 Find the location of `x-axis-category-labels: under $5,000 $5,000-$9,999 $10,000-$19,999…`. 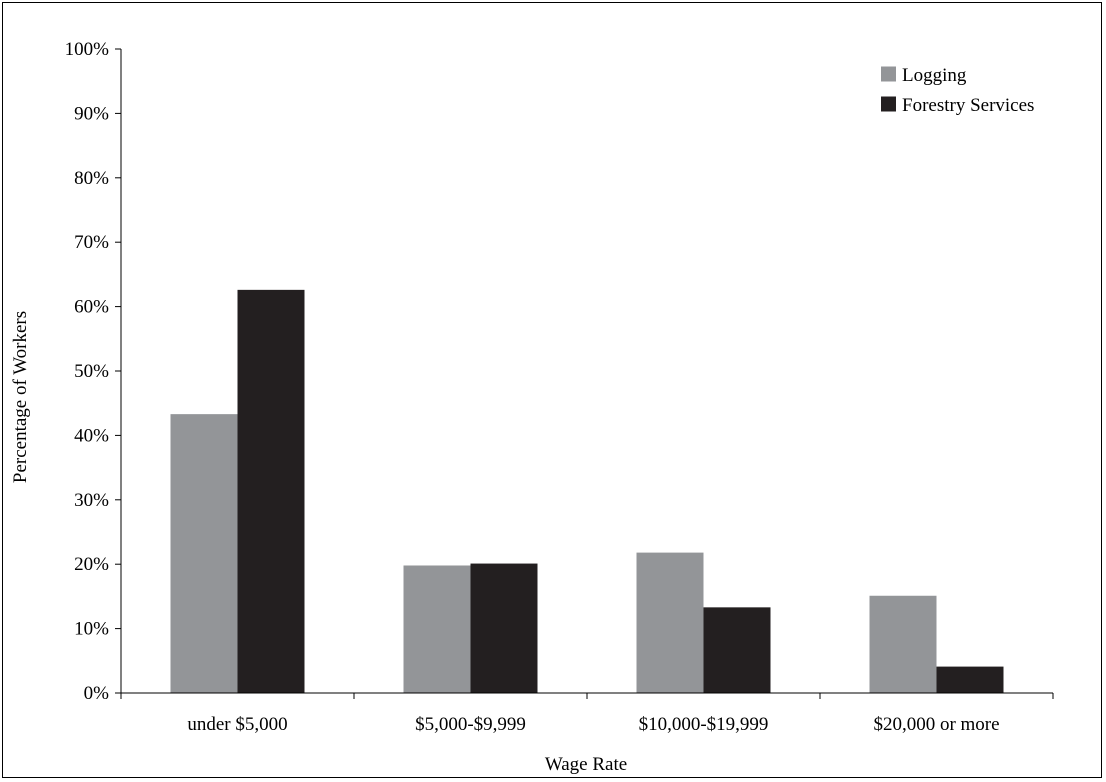

x-axis-category-labels: under $5,000 $5,000-$9,999 $10,000-$19,999… is located at coordinates (593, 724).